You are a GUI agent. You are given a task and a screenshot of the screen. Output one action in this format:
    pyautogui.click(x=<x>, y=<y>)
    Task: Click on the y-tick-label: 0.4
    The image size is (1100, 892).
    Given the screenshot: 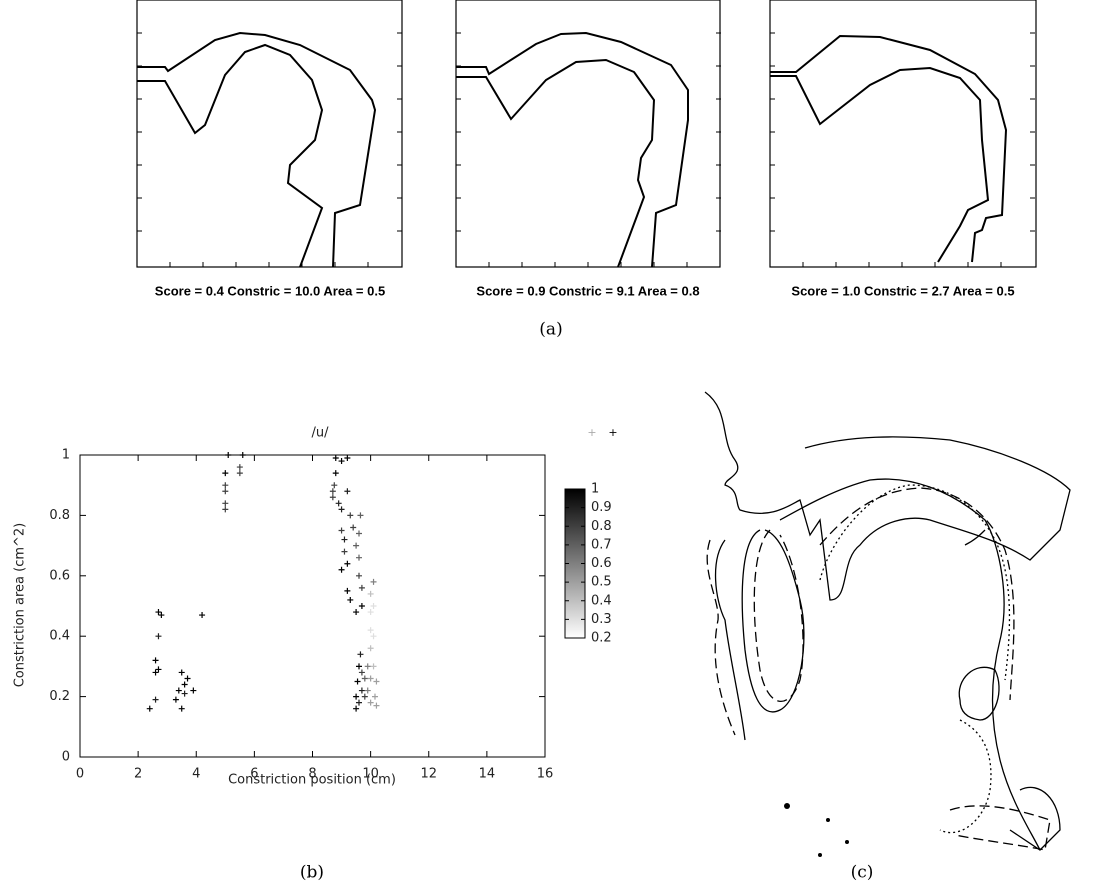 What is the action you would take?
    pyautogui.click(x=59, y=636)
    